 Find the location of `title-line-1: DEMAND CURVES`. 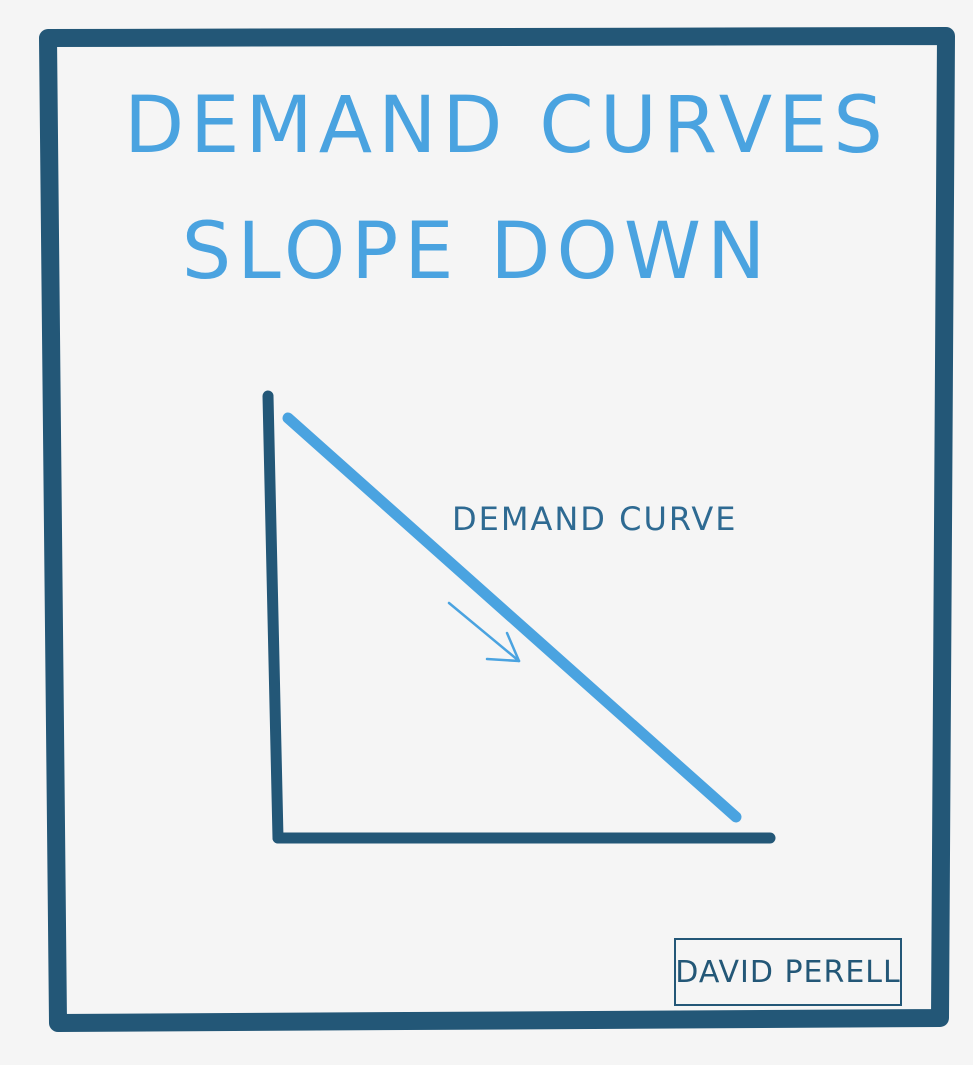

title-line-1: DEMAND CURVES is located at coordinates (506, 126).